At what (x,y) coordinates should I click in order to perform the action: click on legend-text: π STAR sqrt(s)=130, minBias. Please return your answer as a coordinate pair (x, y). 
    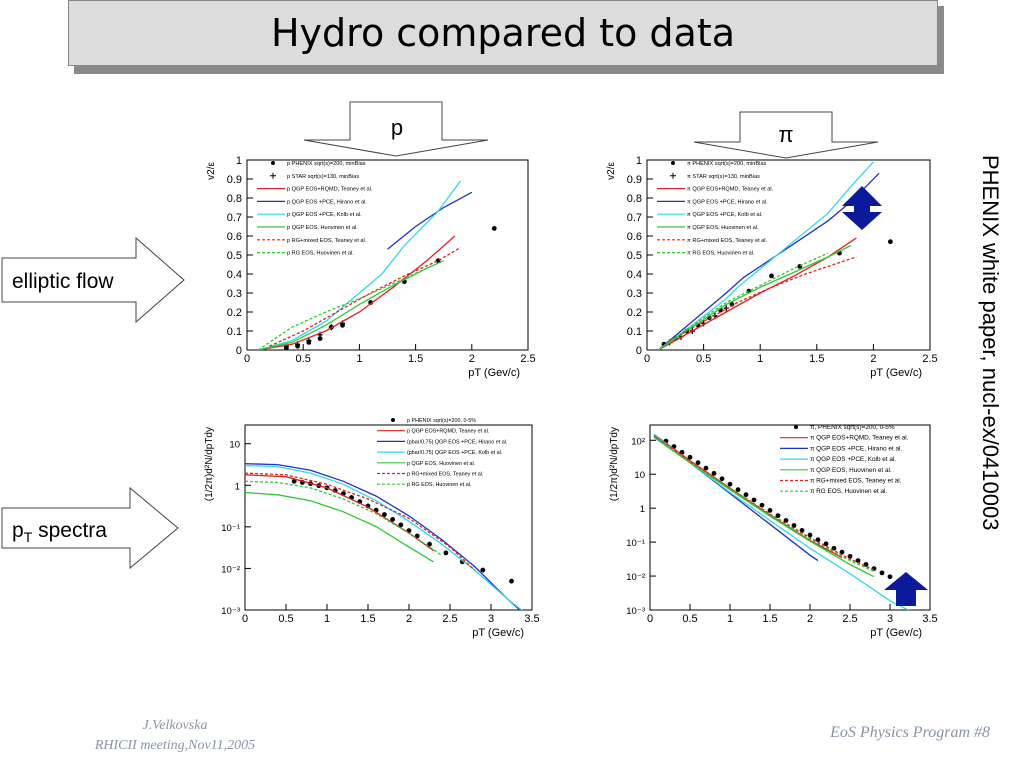
    Looking at the image, I should click on (723, 177).